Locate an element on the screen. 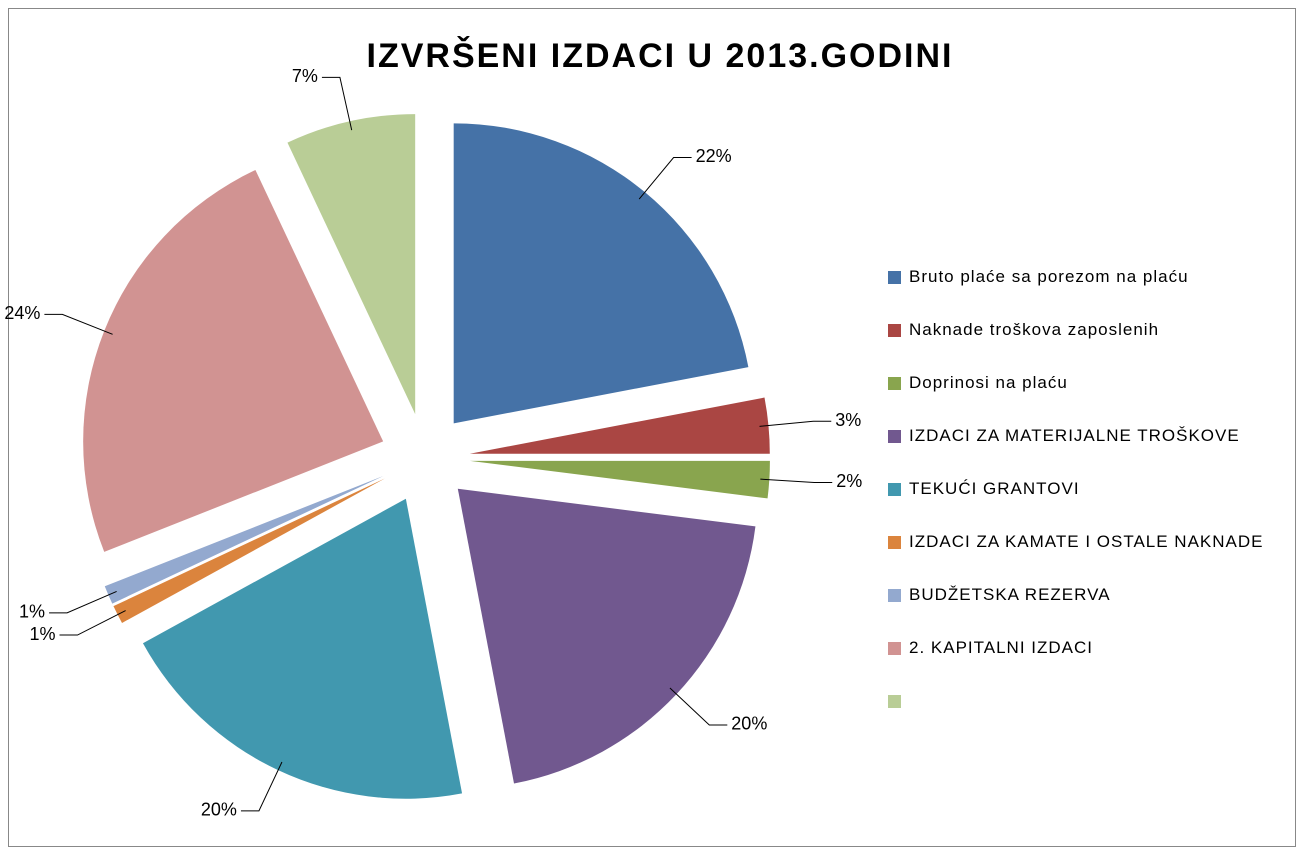 The width and height of the screenshot is (1304, 855). legend-label: Bruto plaće sa porezom na plaću is located at coordinates (1049, 276).